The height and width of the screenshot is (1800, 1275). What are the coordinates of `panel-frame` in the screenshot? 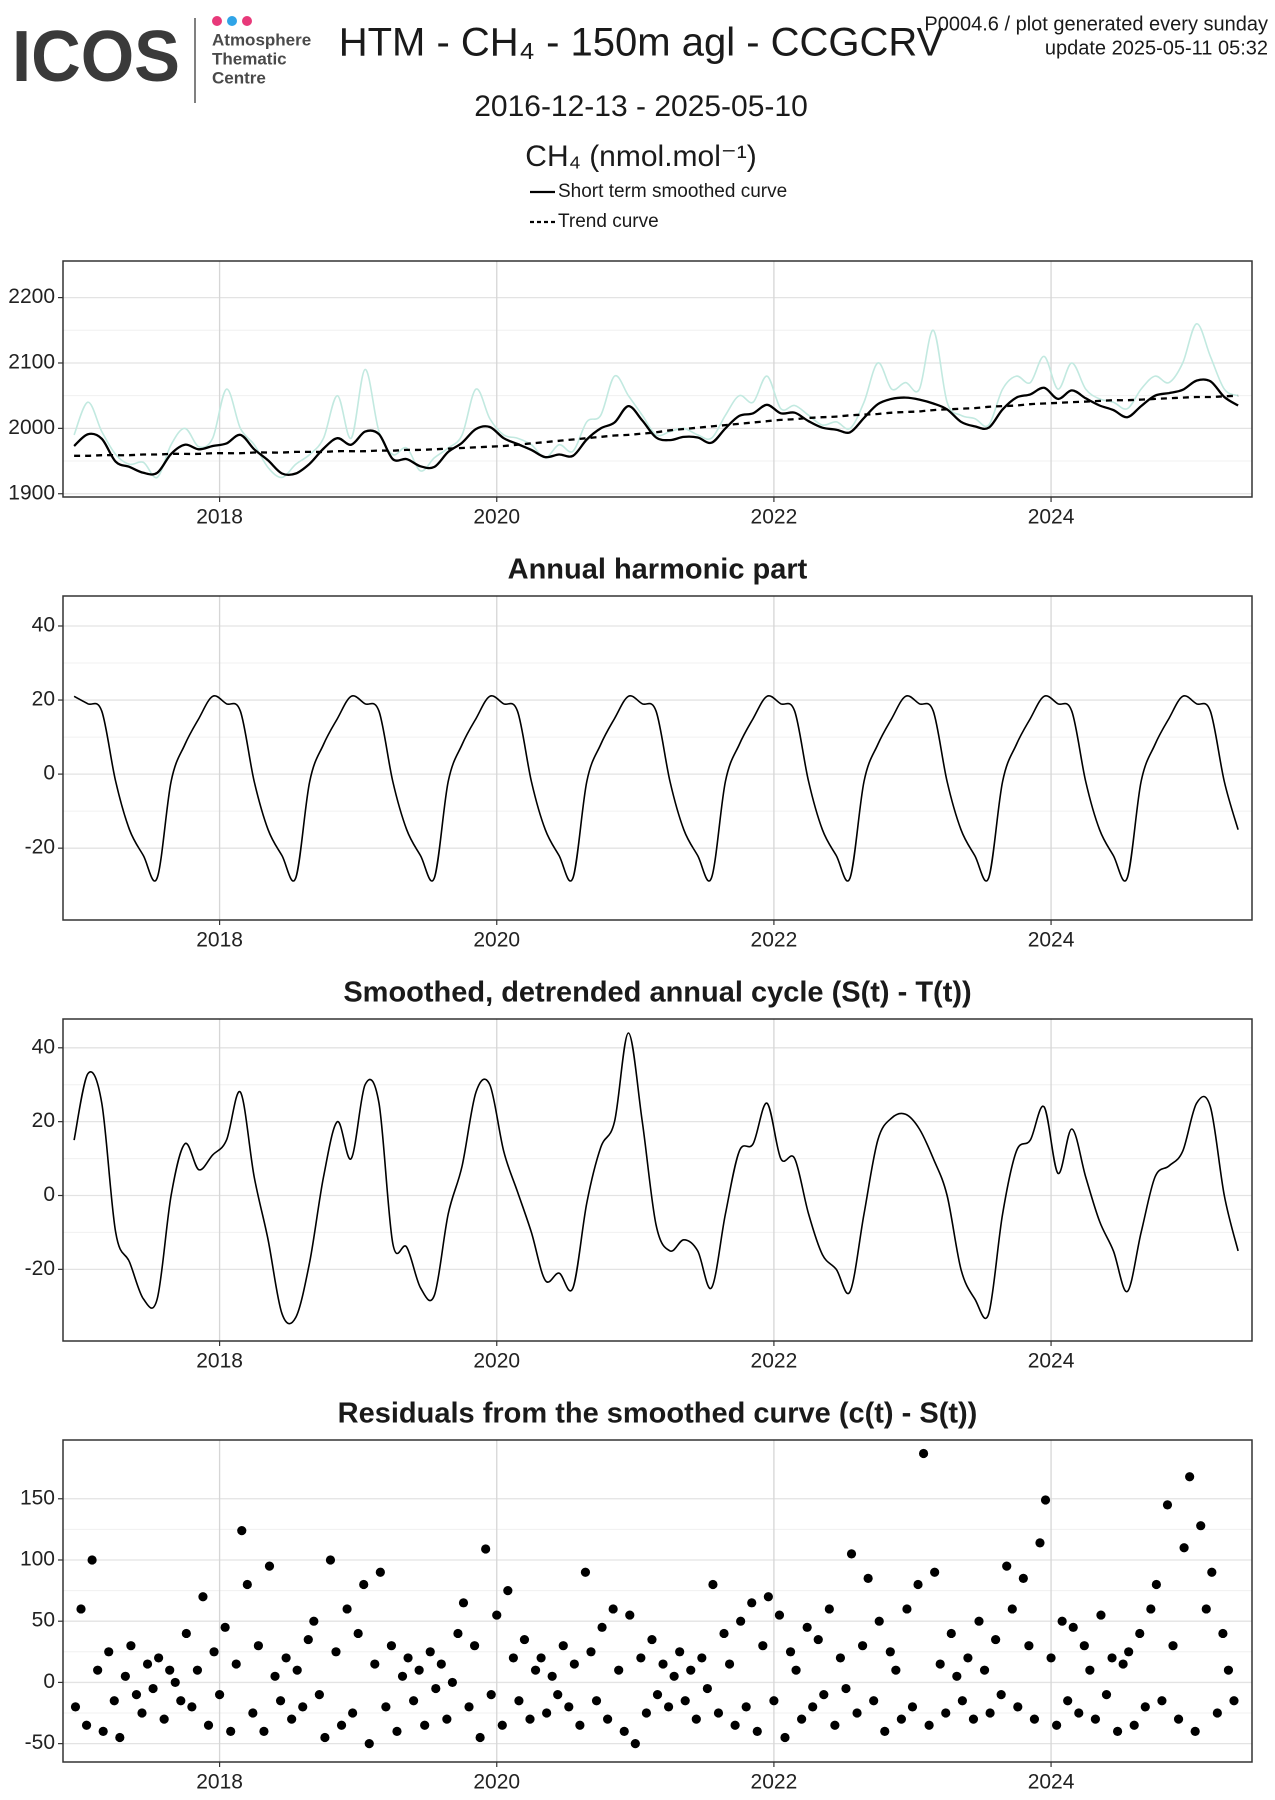 It's located at (657, 379).